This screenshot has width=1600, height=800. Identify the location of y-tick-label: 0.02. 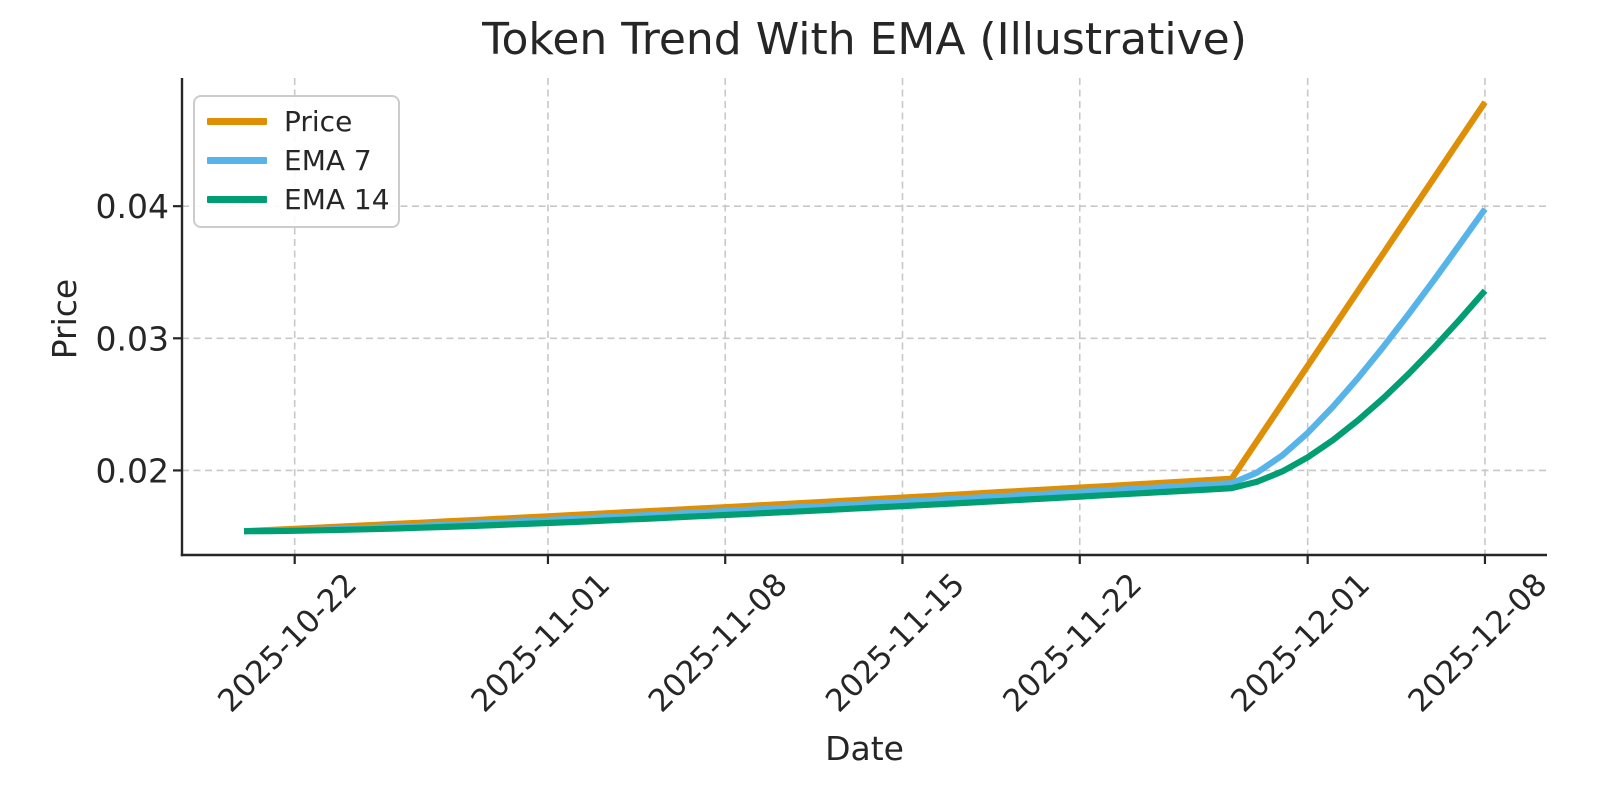
(132, 470).